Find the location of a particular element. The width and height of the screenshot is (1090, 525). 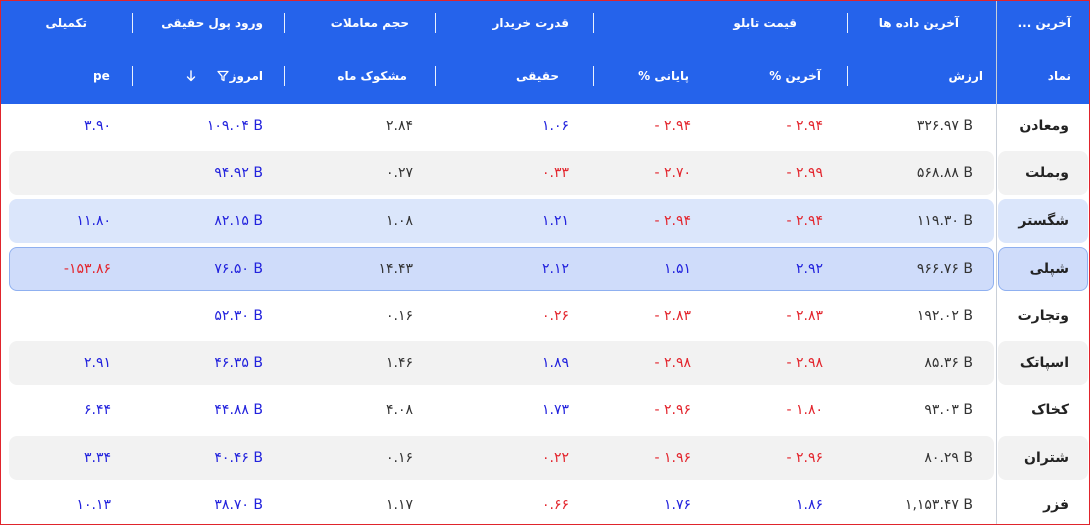

suspicious-month-cell: ۲.۸۴ is located at coordinates (399, 126).